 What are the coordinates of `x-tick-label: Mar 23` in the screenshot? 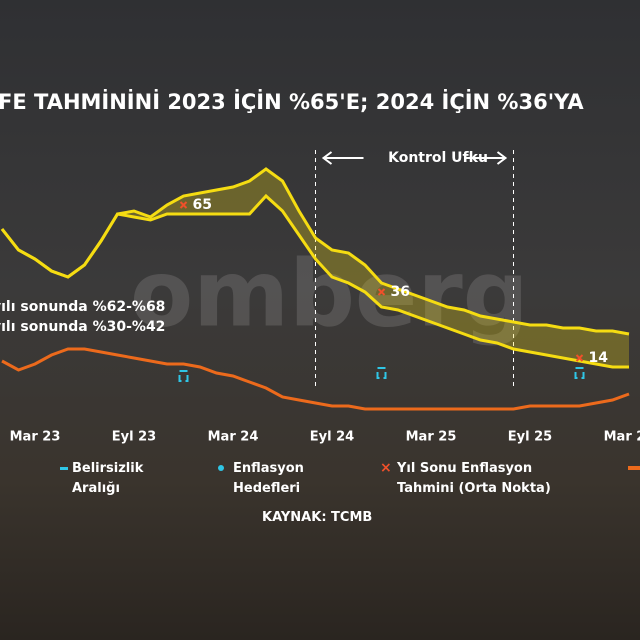 It's located at (35, 437).